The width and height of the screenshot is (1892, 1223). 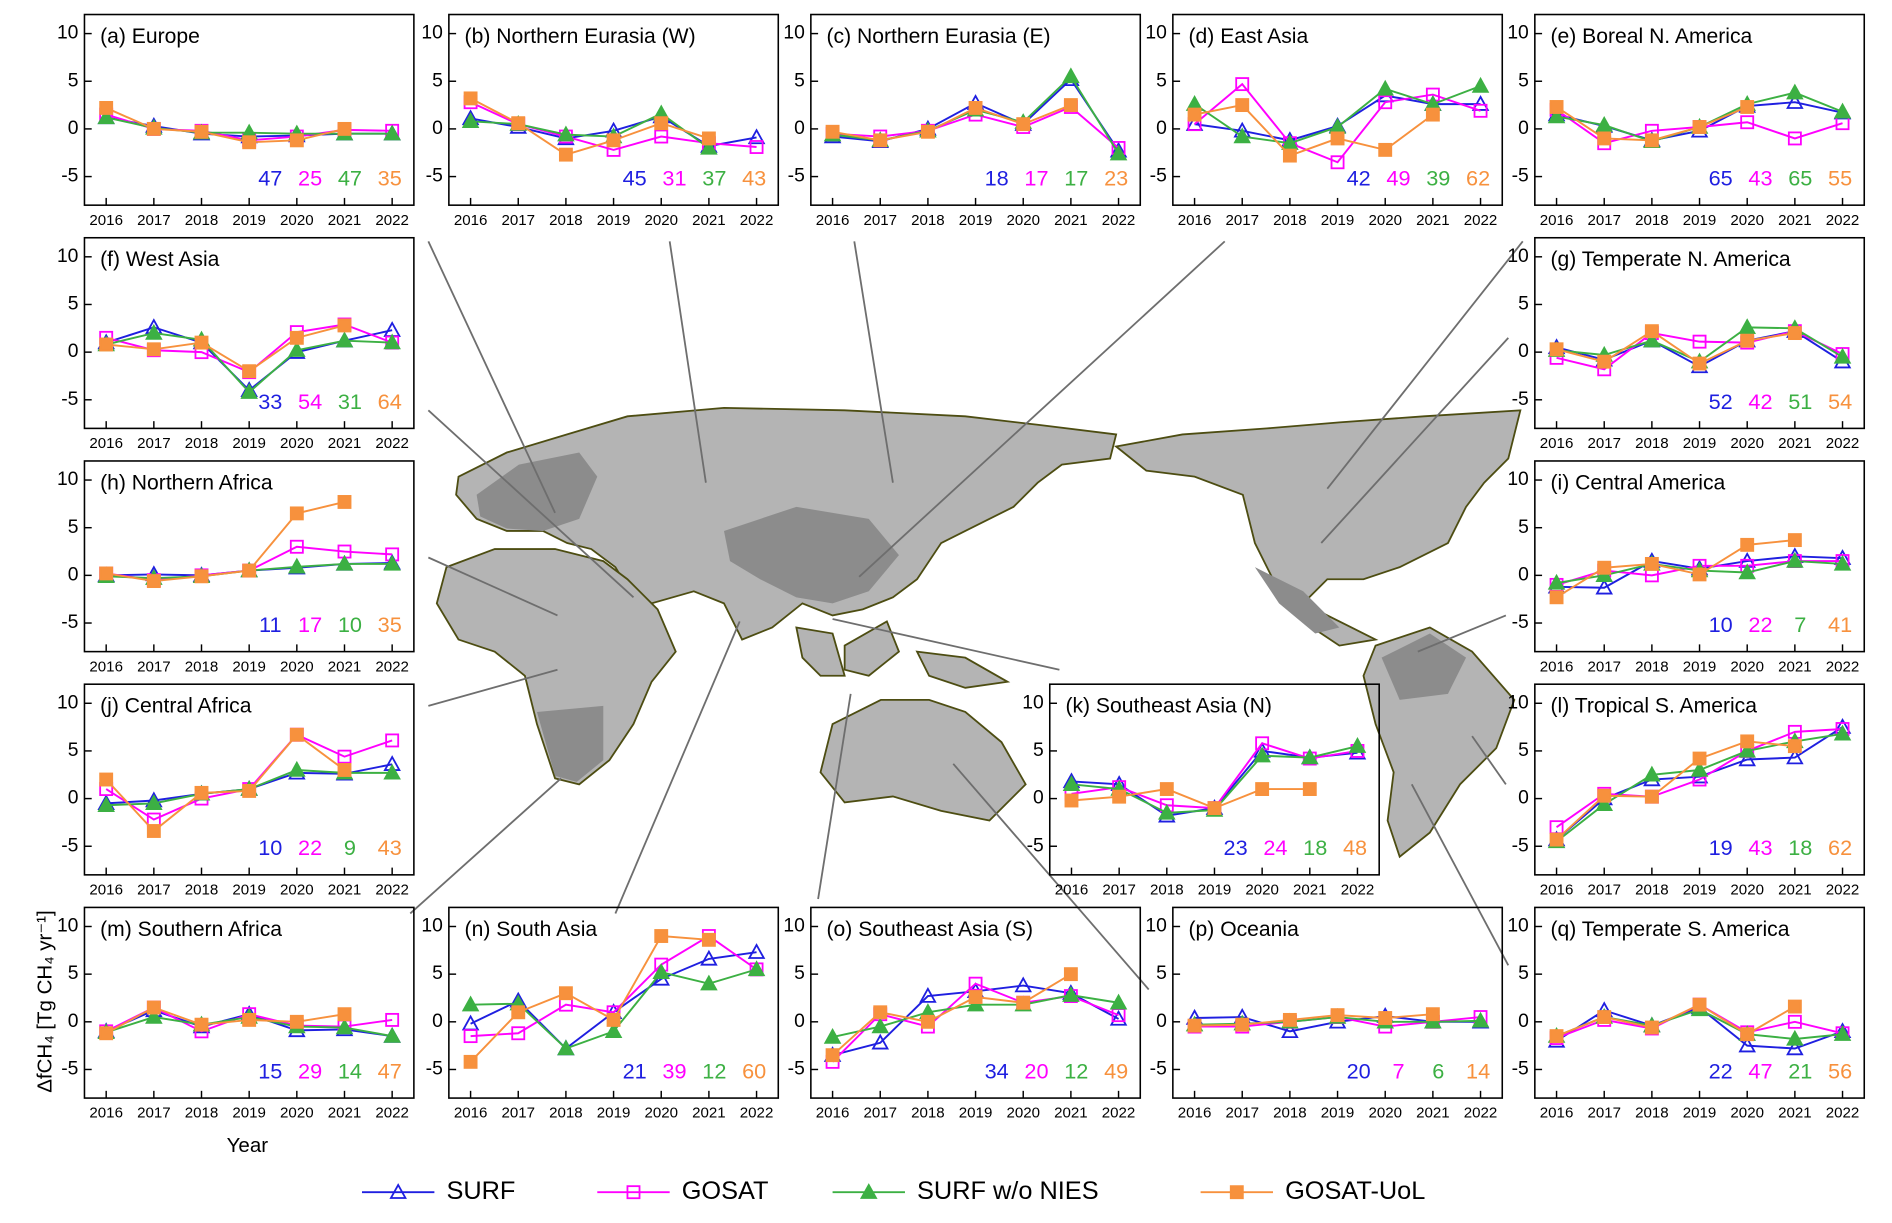 What do you see at coordinates (1721, 847) in the screenshot?
I see `count-label: 19` at bounding box center [1721, 847].